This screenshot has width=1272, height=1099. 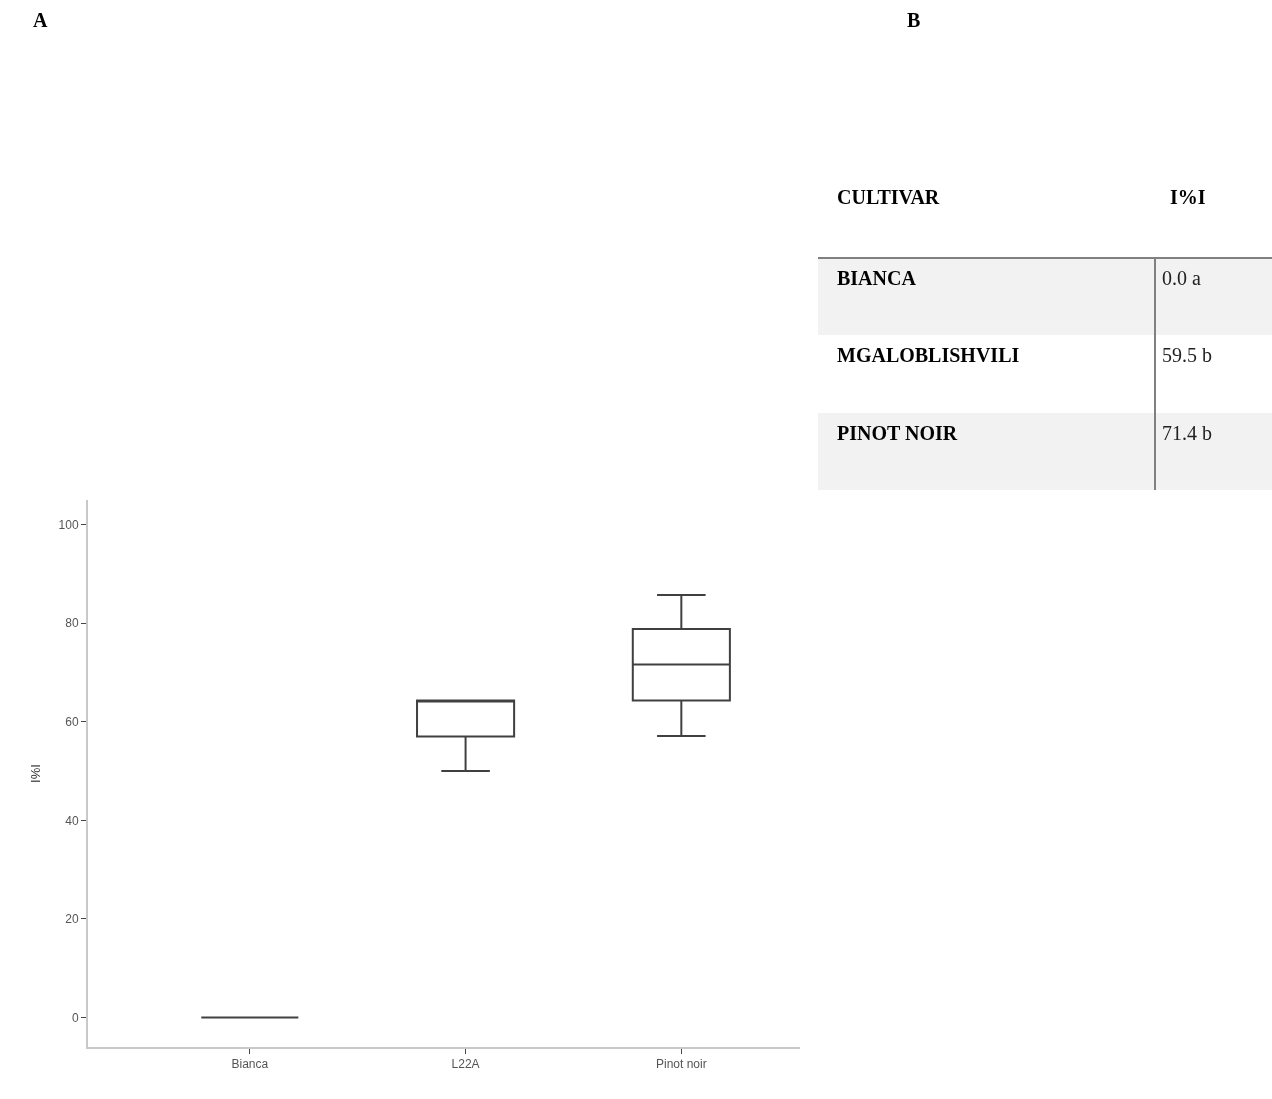 What do you see at coordinates (1187, 433) in the screenshot?
I see `text: 71.4 b` at bounding box center [1187, 433].